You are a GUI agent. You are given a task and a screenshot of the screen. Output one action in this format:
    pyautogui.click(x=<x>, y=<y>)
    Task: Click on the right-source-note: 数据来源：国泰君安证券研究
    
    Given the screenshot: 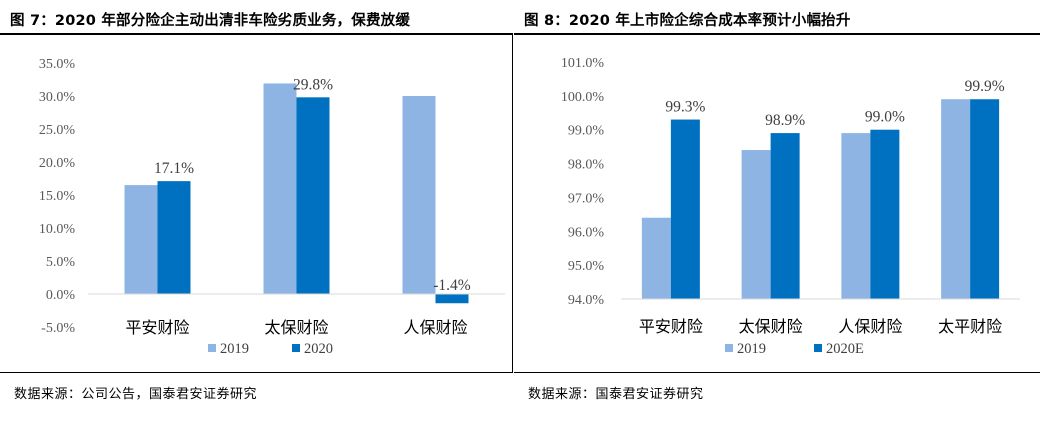 What is the action you would take?
    pyautogui.click(x=616, y=394)
    